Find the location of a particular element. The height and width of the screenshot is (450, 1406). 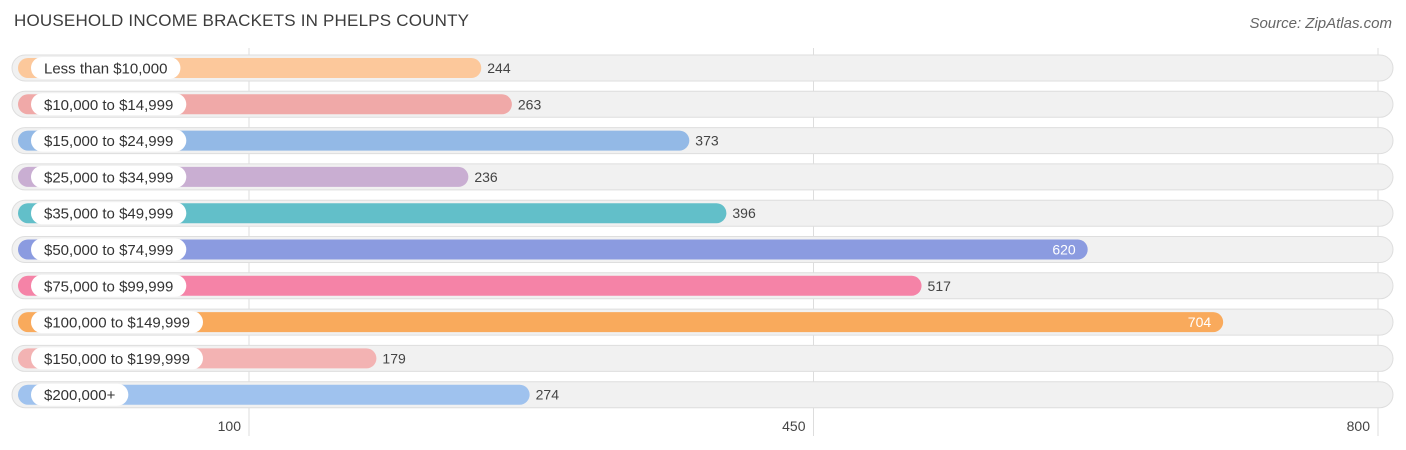

category-label: $75,000 to $99,999 is located at coordinates (108, 286).